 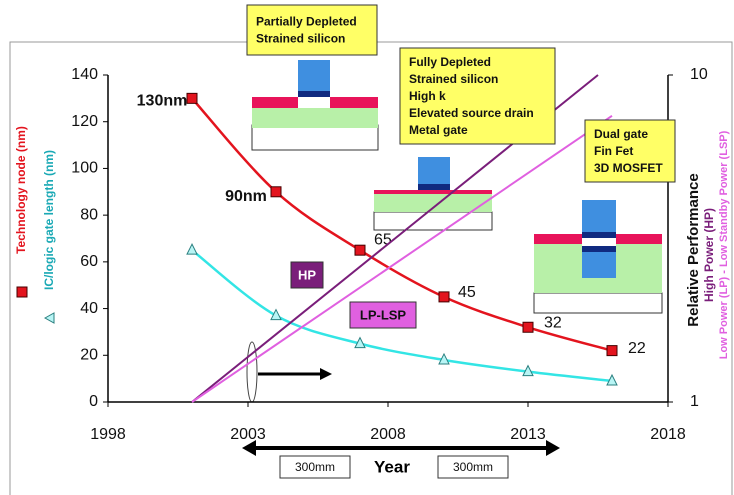 What do you see at coordinates (383, 239) in the screenshot?
I see `data-label: 65` at bounding box center [383, 239].